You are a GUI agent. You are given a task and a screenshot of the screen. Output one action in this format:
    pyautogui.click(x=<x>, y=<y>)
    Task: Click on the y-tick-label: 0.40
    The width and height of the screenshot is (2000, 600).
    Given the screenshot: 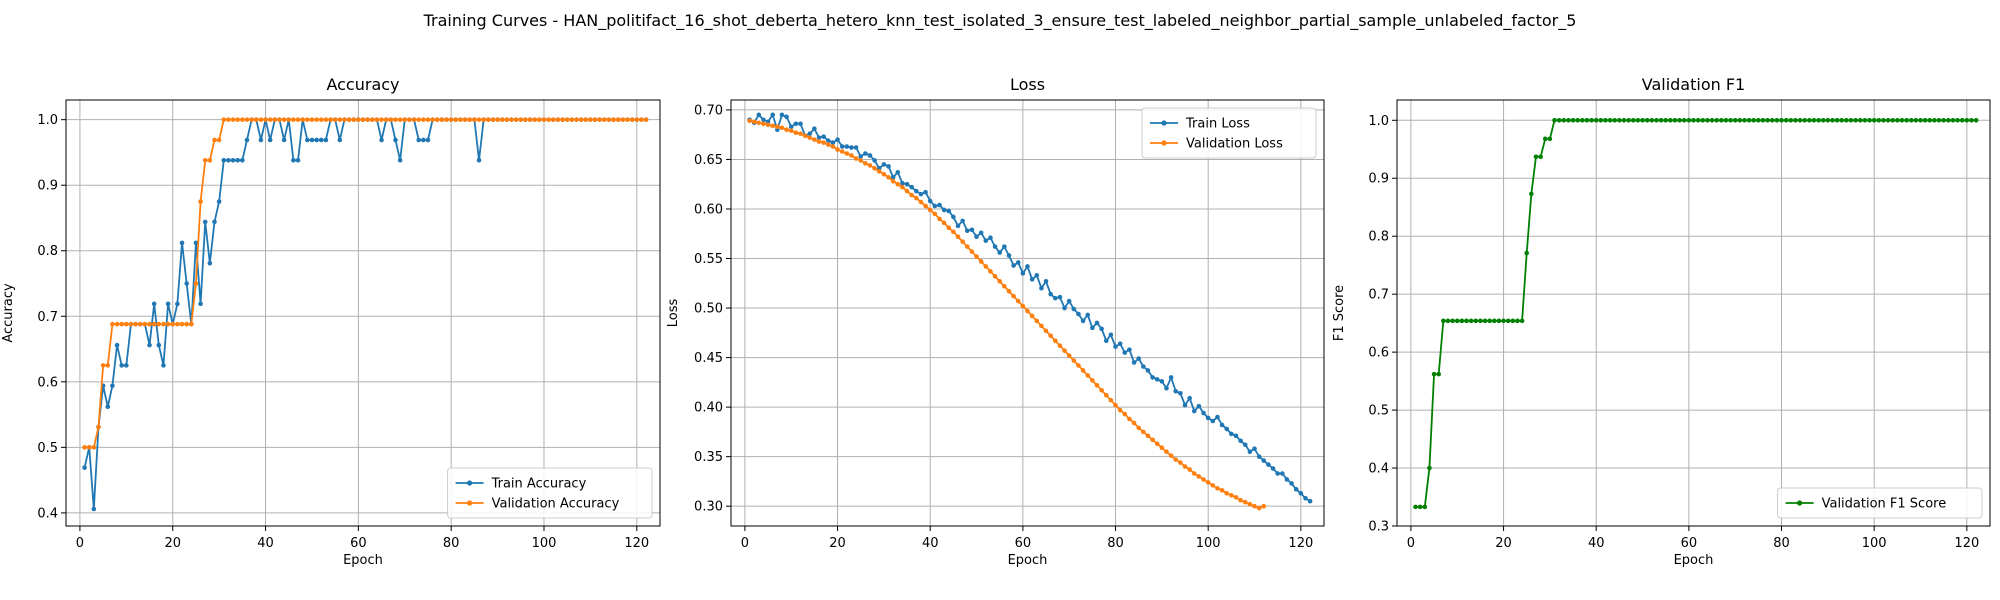 What is the action you would take?
    pyautogui.click(x=708, y=408)
    